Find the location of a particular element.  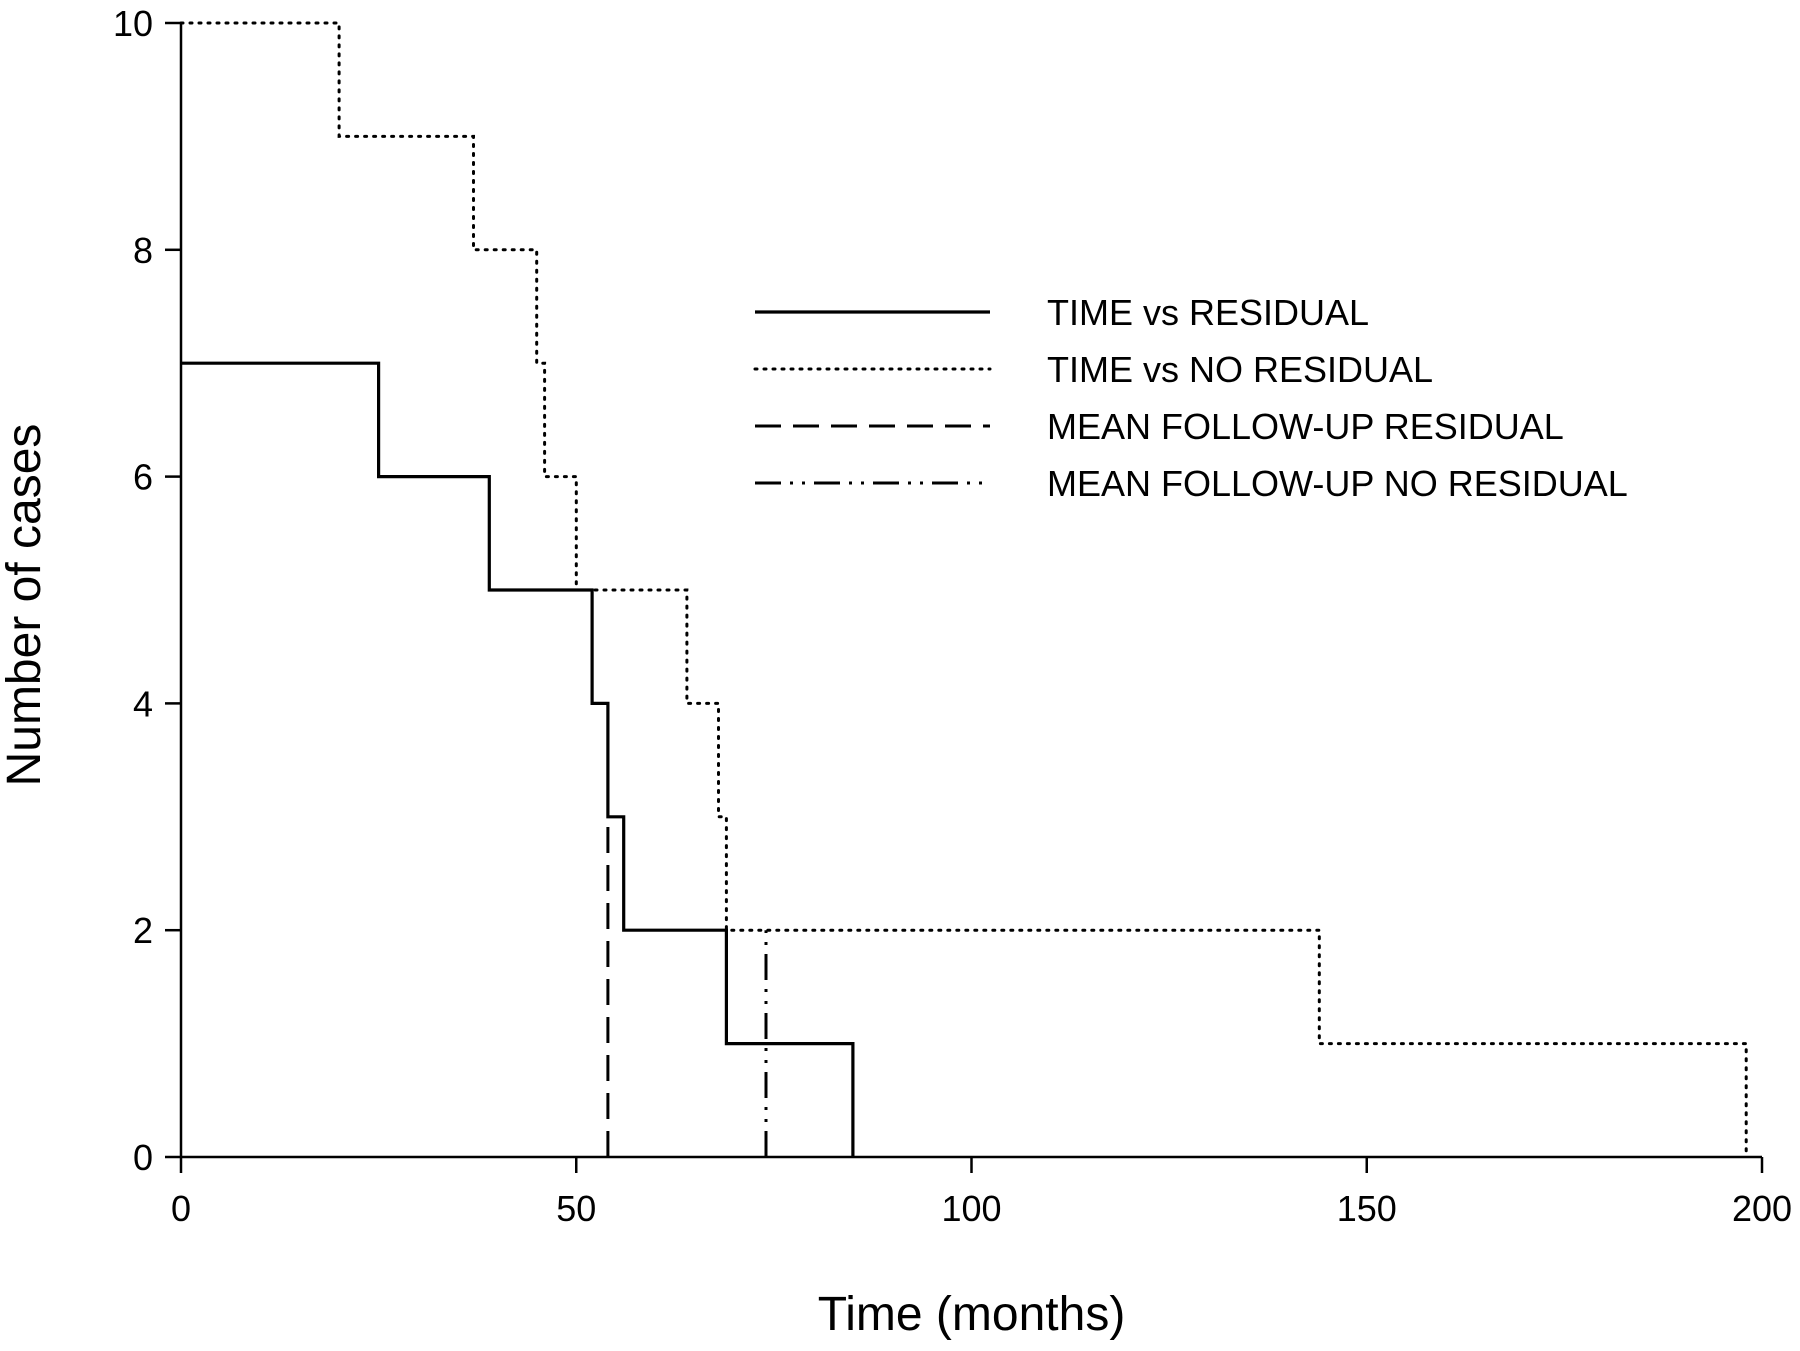

y-tick-label: 10 is located at coordinates (133, 23).